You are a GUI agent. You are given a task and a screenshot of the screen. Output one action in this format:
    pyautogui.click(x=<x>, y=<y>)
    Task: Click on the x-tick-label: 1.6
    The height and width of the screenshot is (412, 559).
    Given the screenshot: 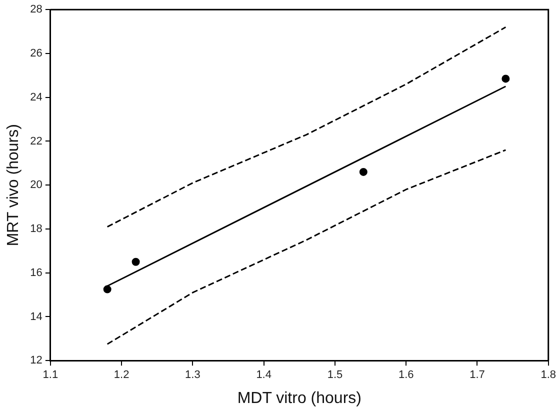 What is the action you would take?
    pyautogui.click(x=406, y=375)
    